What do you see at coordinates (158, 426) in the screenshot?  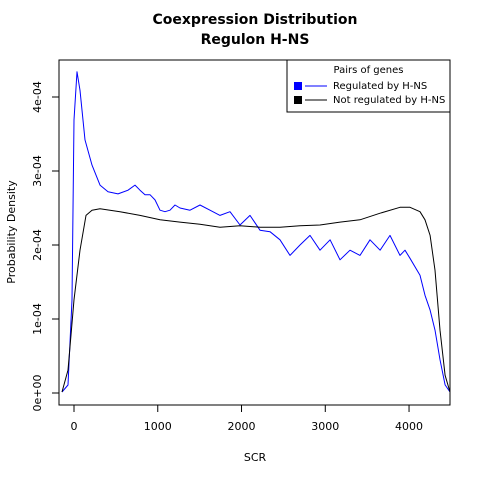 I see `x-tick-label: 1000` at bounding box center [158, 426].